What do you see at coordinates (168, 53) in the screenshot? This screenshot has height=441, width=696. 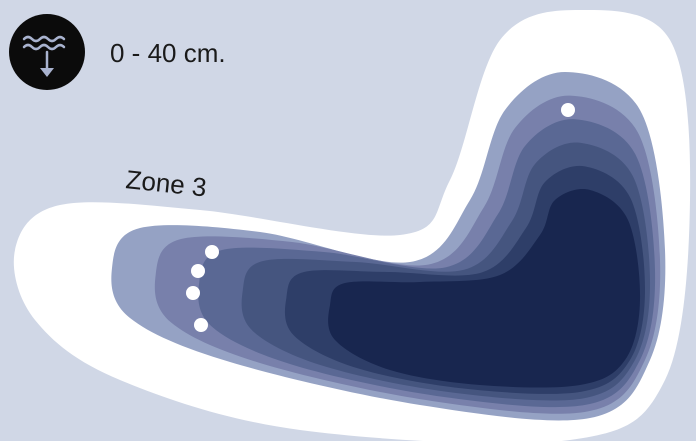 I see `depth-label: 0 - 40 cm.` at bounding box center [168, 53].